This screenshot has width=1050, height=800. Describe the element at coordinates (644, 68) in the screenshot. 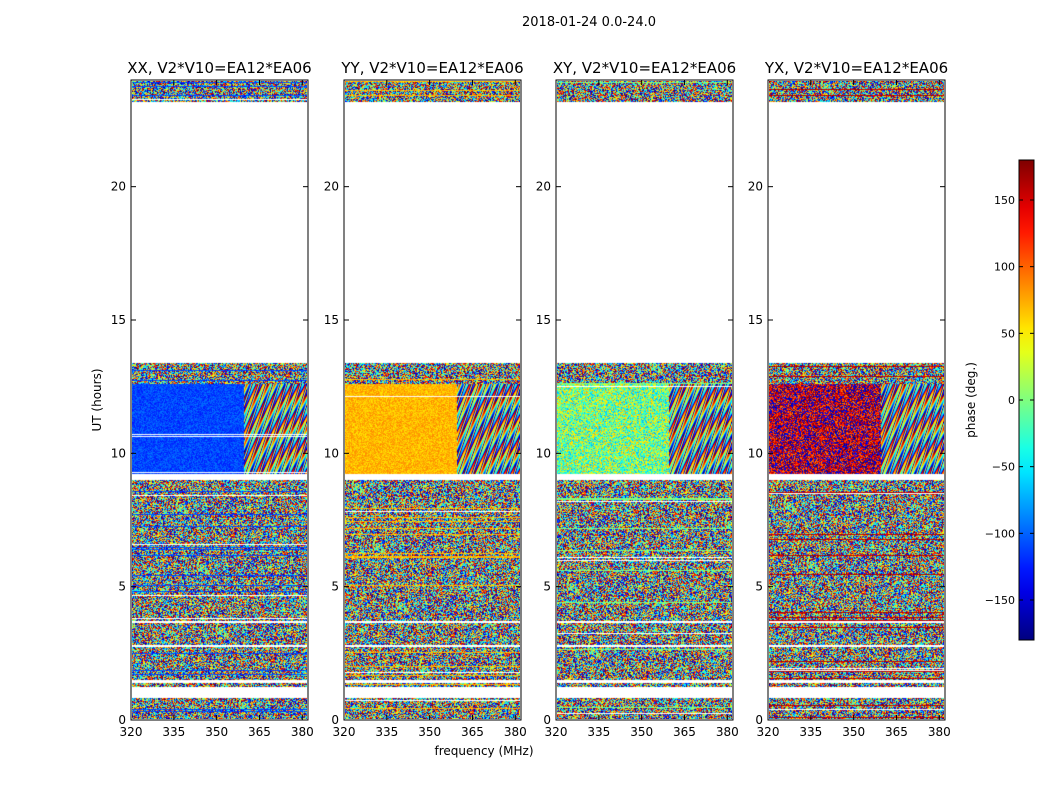

I see `panel-title: XY, V2*V10=EA12*EA06` at that location.